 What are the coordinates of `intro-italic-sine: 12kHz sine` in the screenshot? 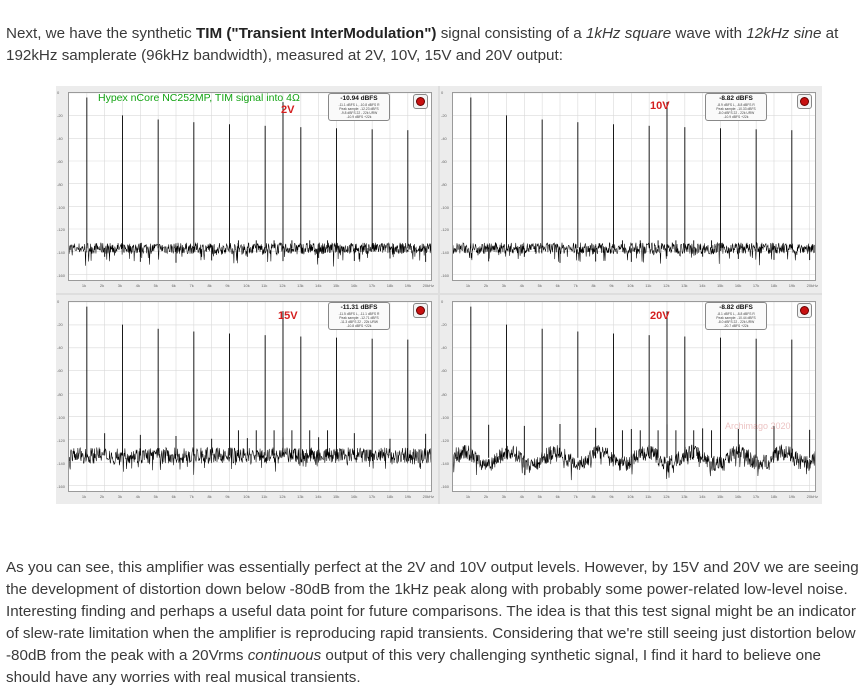 It's located at (784, 34).